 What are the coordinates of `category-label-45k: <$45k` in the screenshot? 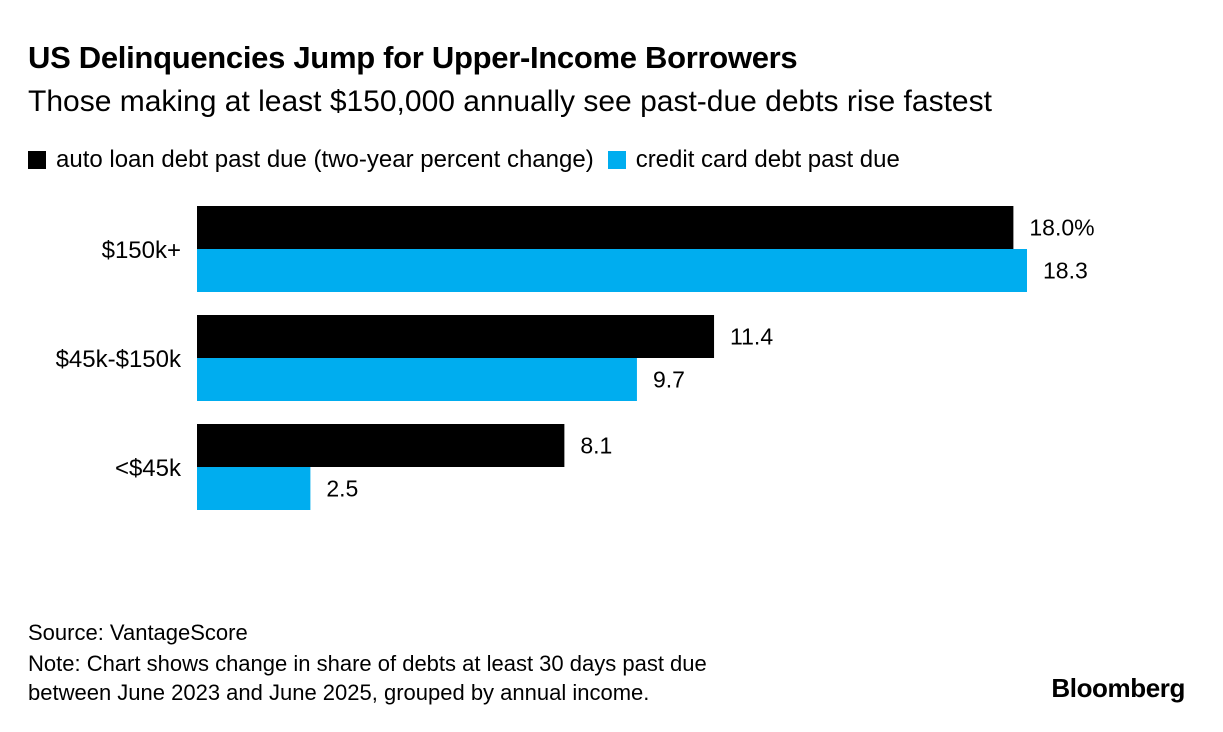 It's located at (148, 468).